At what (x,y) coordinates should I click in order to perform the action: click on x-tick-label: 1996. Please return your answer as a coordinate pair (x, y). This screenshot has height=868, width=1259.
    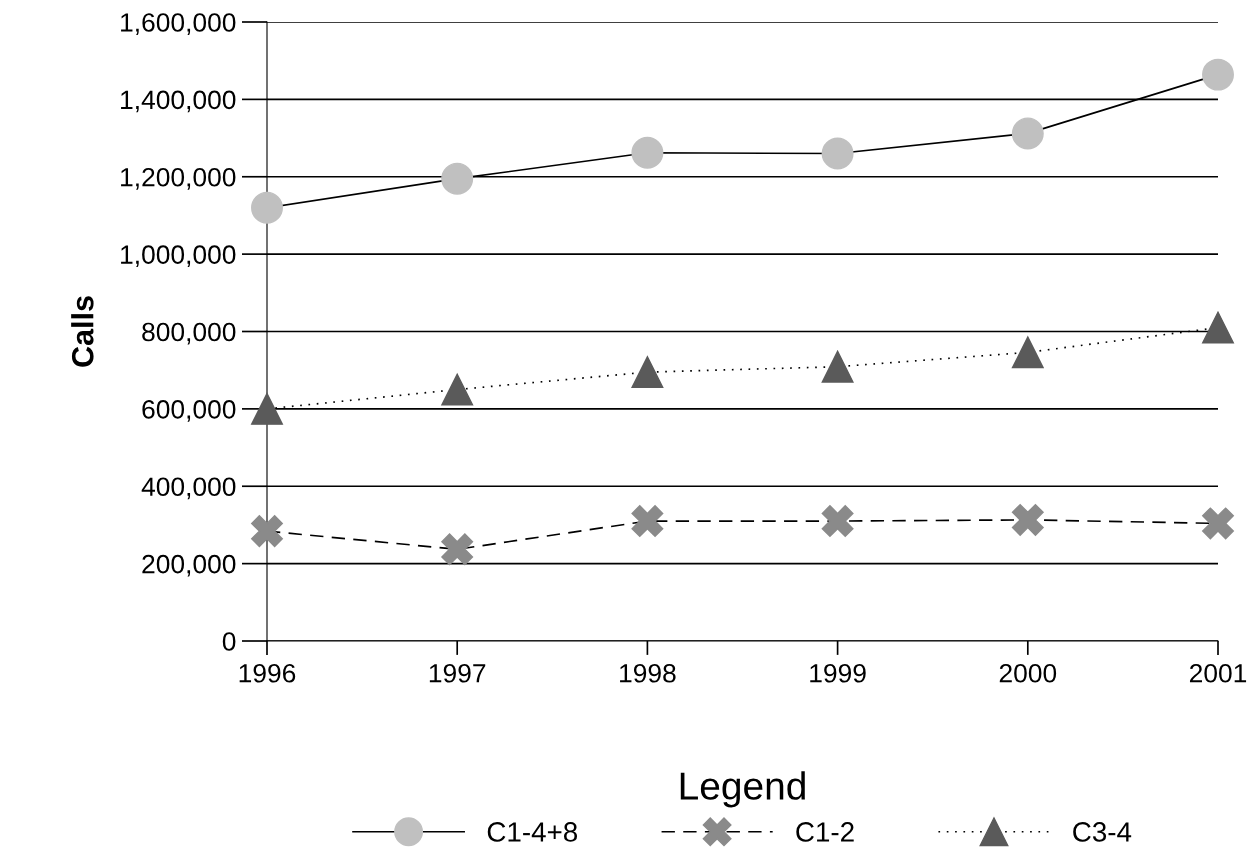
    Looking at the image, I should click on (267, 673).